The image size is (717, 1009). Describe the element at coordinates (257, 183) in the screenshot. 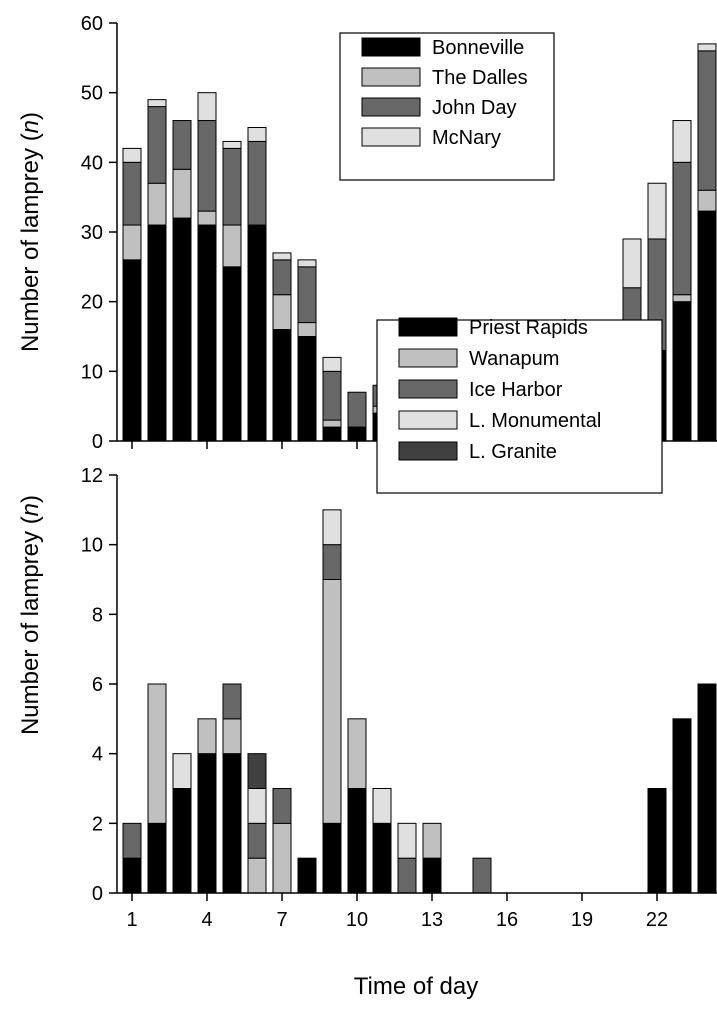

I see `bar-p0-s2-x6` at that location.